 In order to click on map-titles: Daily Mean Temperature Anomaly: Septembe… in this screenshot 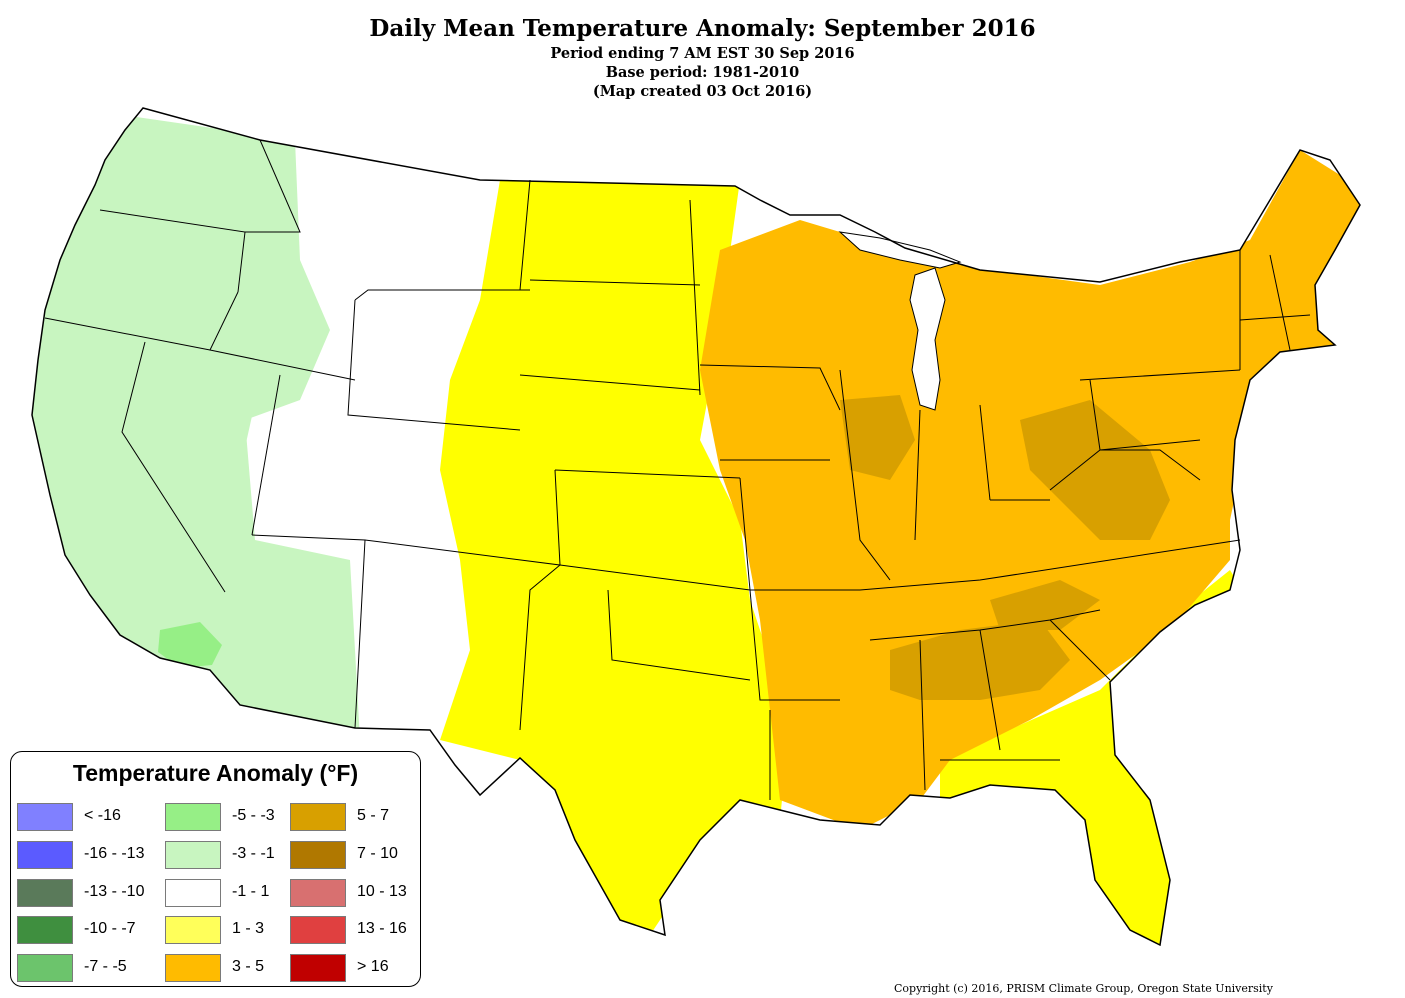, I will do `click(702, 57)`.